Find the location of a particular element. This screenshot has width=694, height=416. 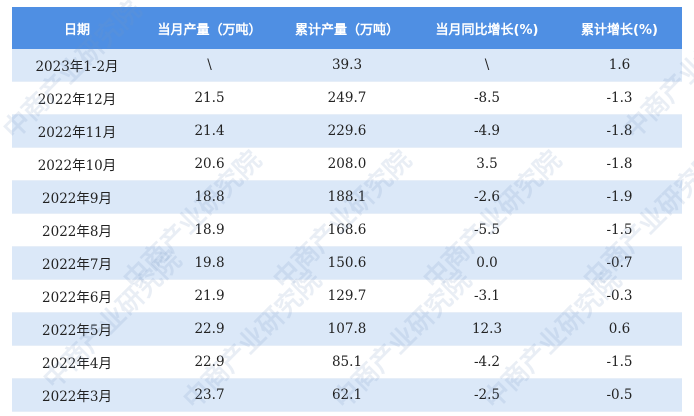

table-row: 2022年11月 21.4 229.6 -4.9 -1.8 is located at coordinates (347, 131).